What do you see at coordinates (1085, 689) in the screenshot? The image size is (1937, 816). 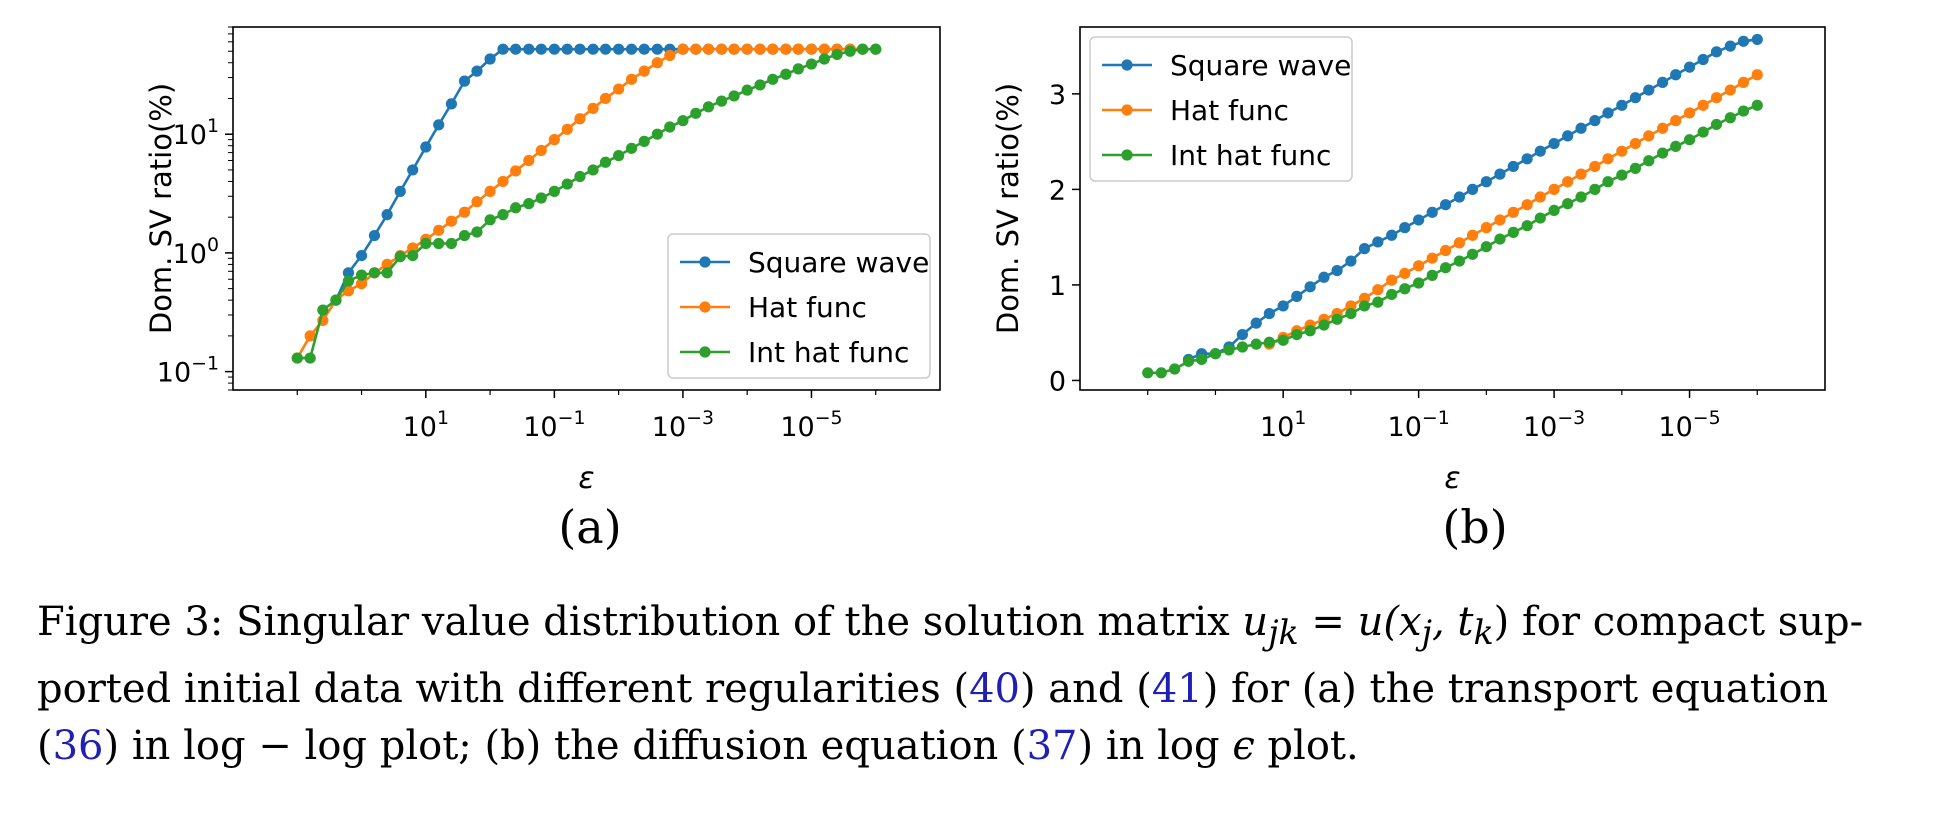 I see `caption-part3: ) and (` at bounding box center [1085, 689].